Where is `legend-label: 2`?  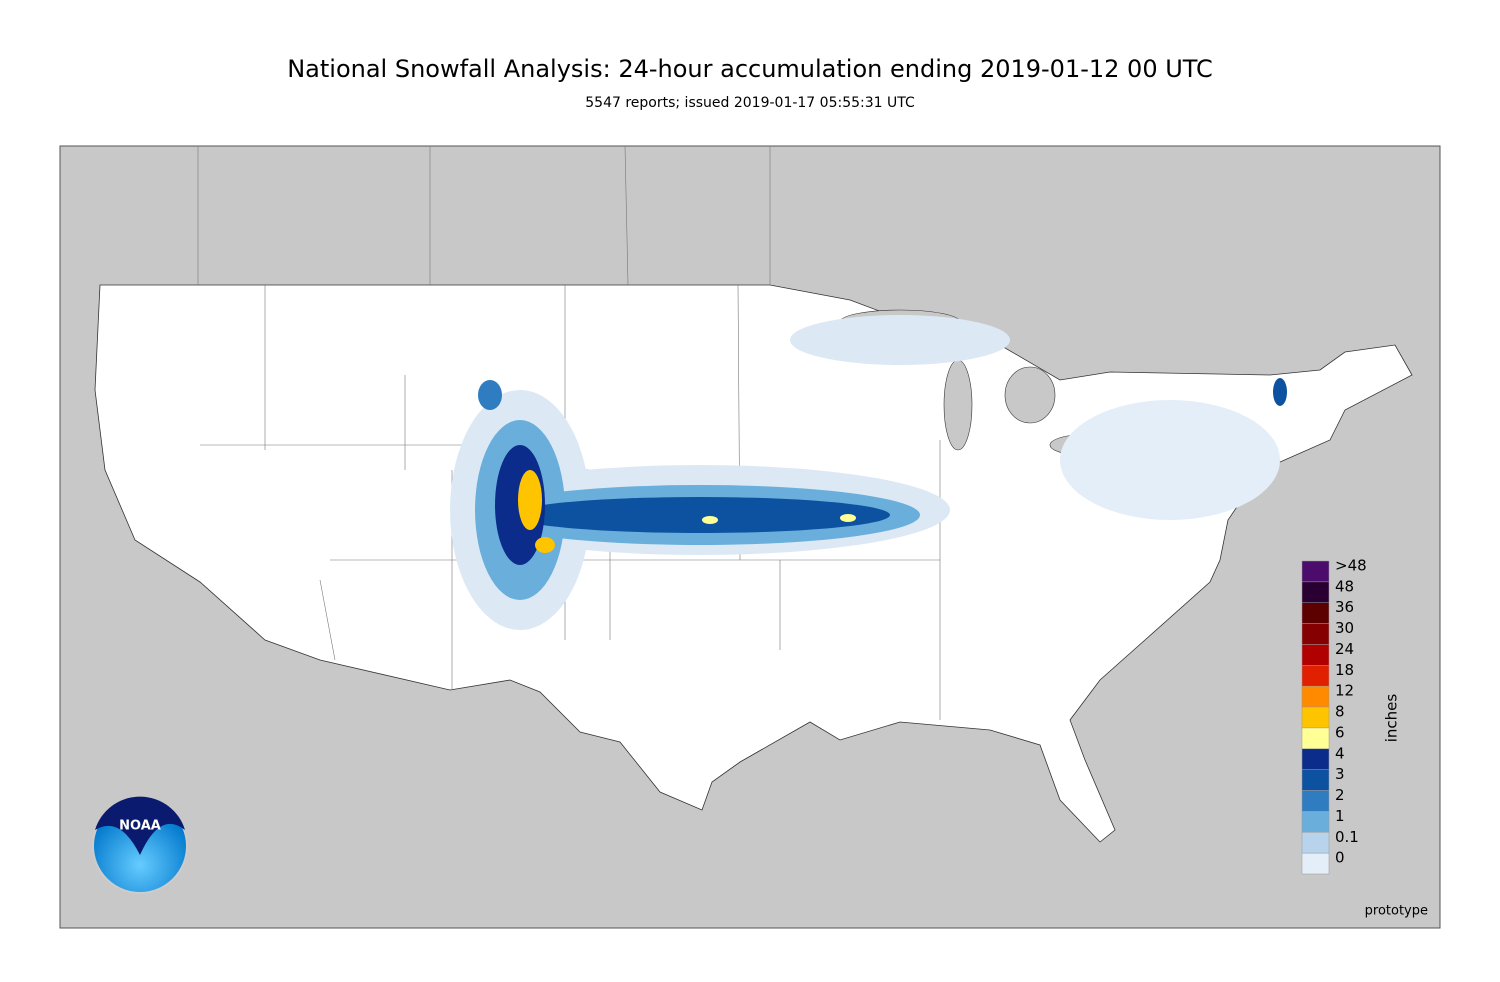
legend-label: 2 is located at coordinates (1340, 795).